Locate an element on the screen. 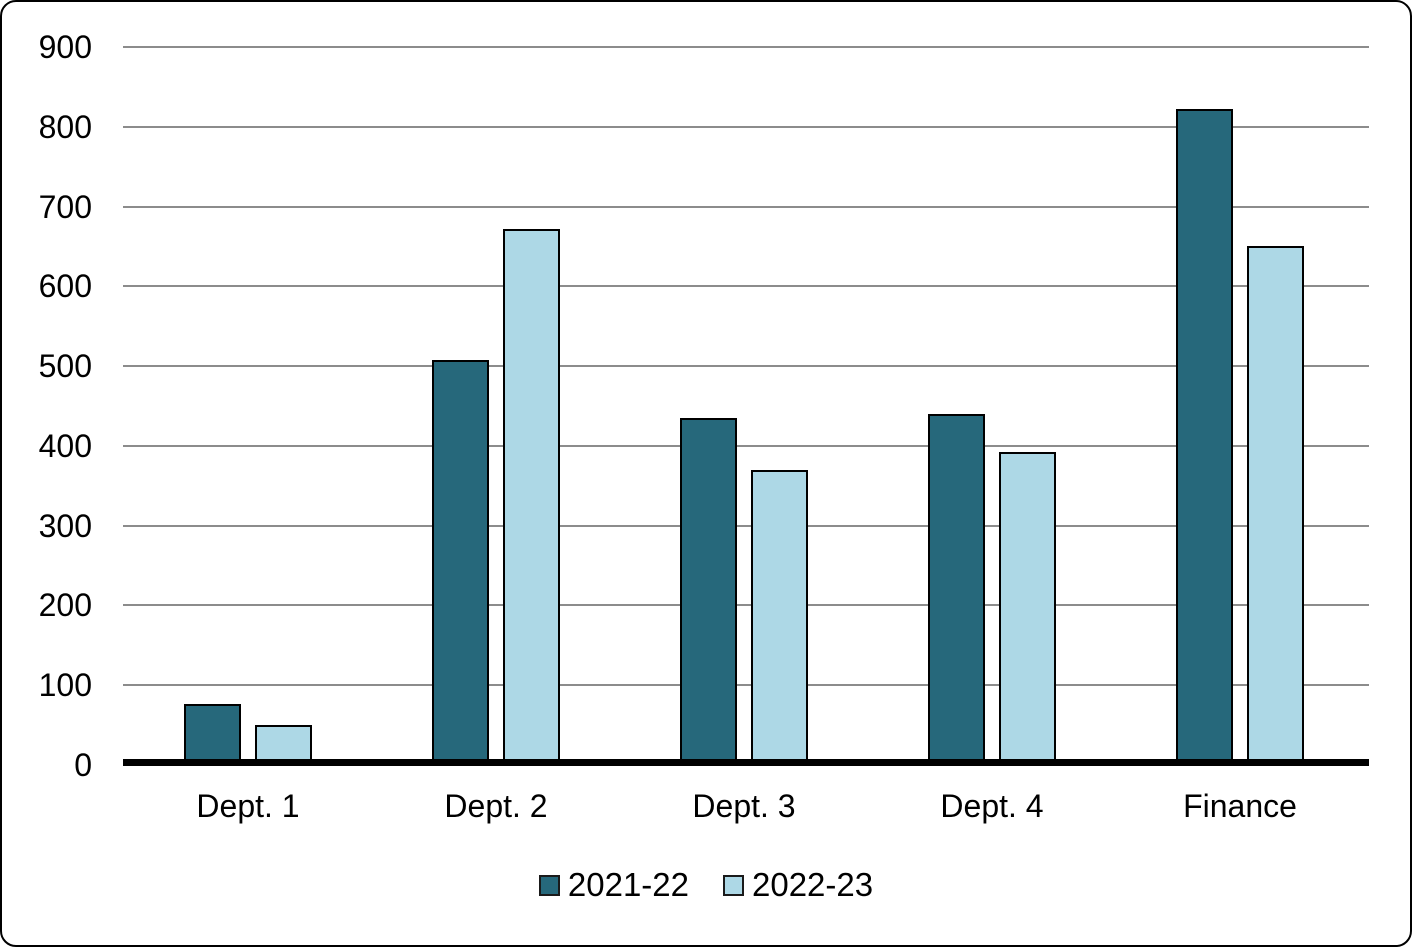 The height and width of the screenshot is (947, 1412). legend-item-2022-23: 2022-23 is located at coordinates (798, 885).